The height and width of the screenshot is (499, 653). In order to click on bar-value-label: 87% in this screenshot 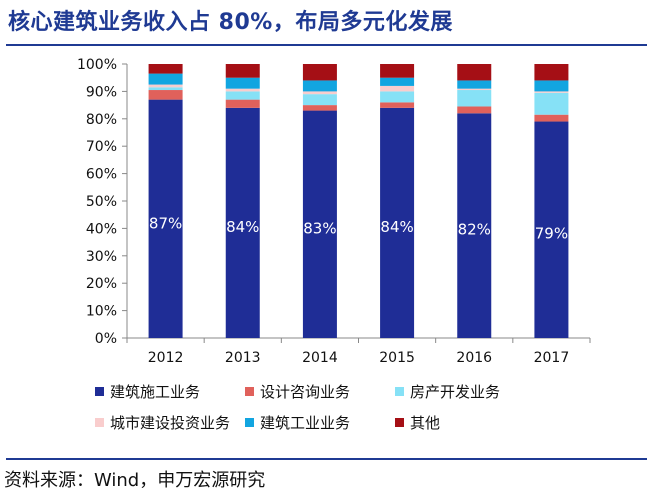, I will do `click(165, 223)`.